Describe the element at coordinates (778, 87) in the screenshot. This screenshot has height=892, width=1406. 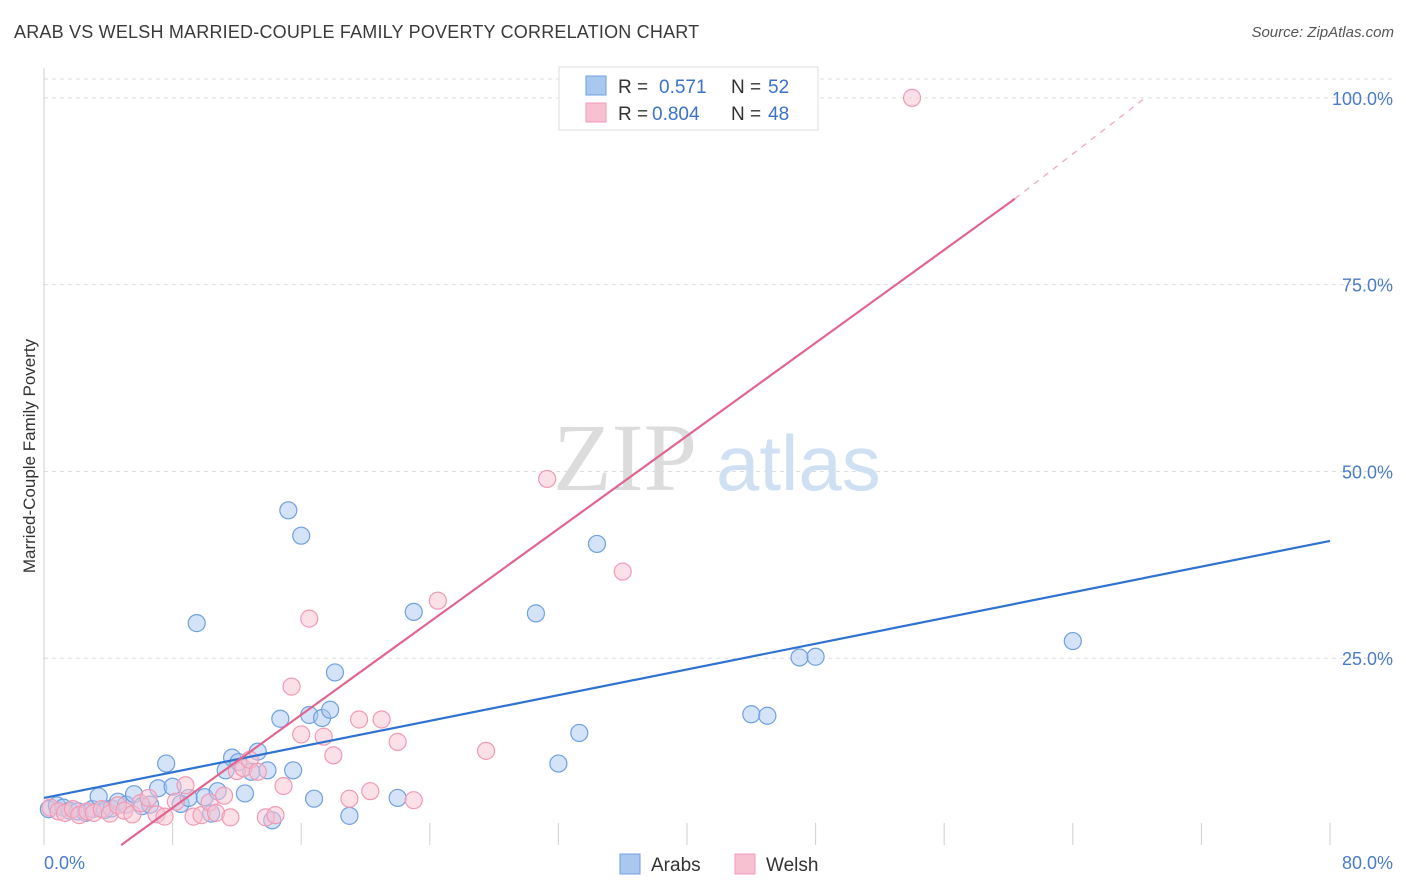
I see `legend-n-value-arabs: 52` at that location.